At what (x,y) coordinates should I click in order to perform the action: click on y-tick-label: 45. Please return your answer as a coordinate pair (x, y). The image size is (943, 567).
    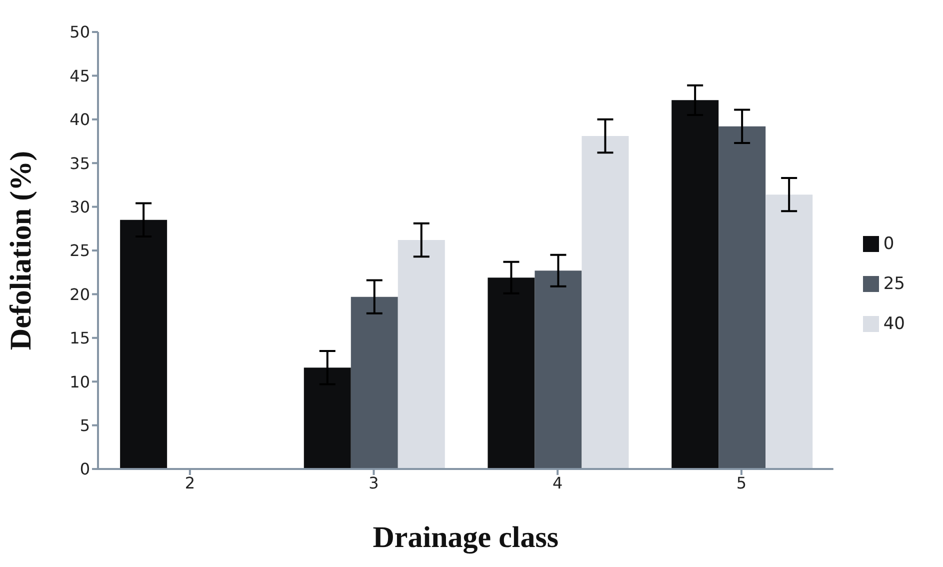
    Looking at the image, I should click on (80, 76).